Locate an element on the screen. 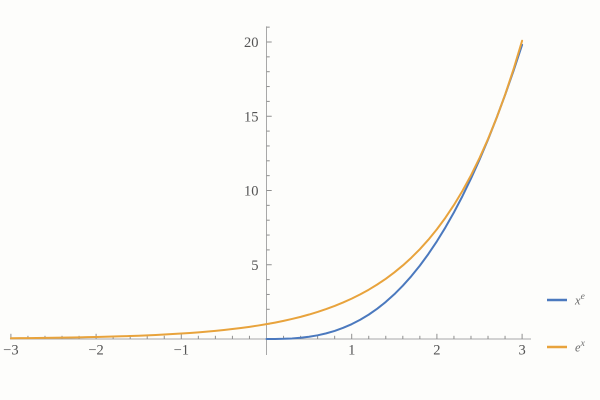 This screenshot has width=600, height=400. legend-label-e-to-the-x: ex is located at coordinates (580, 347).